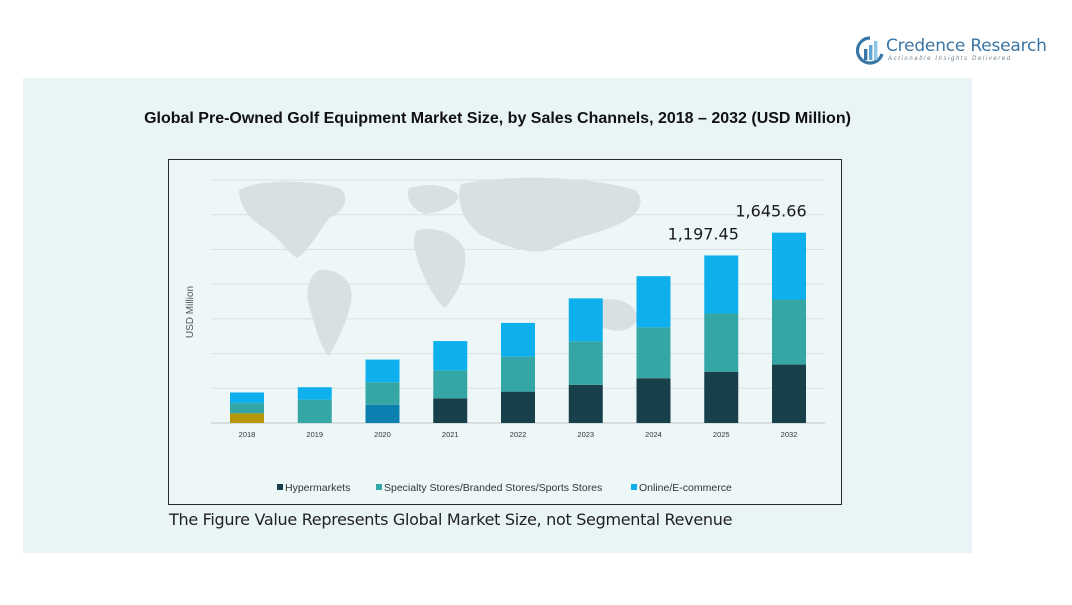 The height and width of the screenshot is (605, 1072). Describe the element at coordinates (450, 410) in the screenshot. I see `bar-2021-hypermarkets` at that location.